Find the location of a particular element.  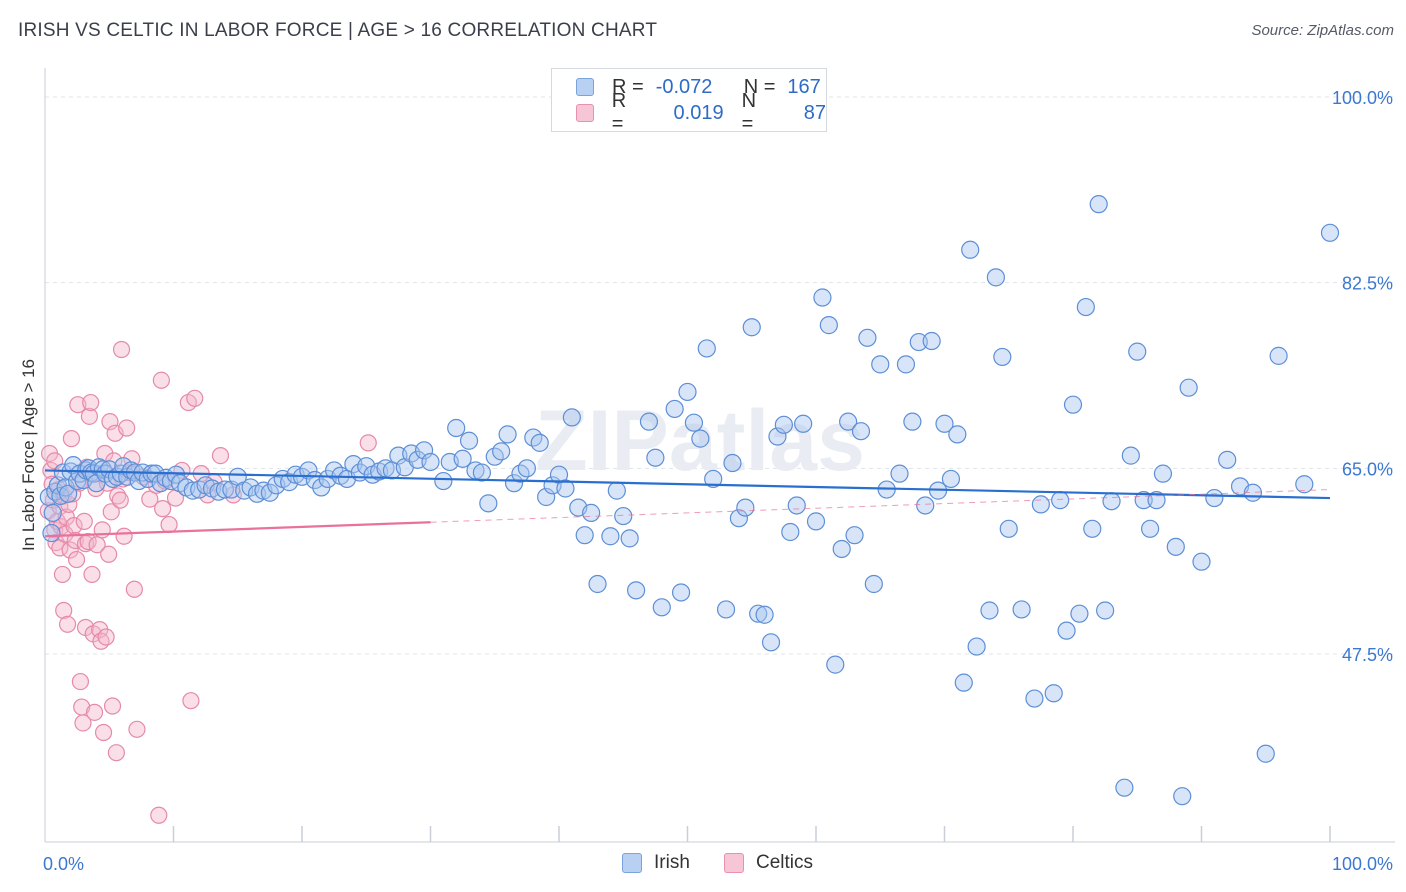

irish-trend-line is located at coordinates (687, 484).